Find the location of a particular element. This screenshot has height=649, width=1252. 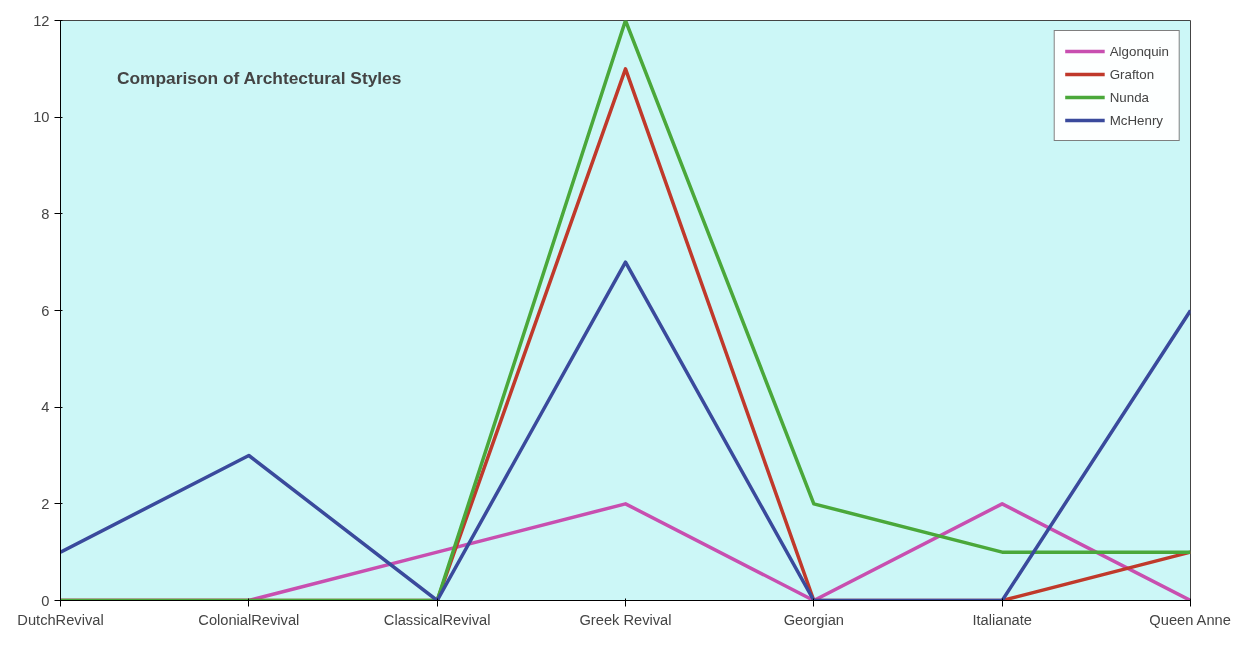

y-tick-label: 8 is located at coordinates (45, 213).